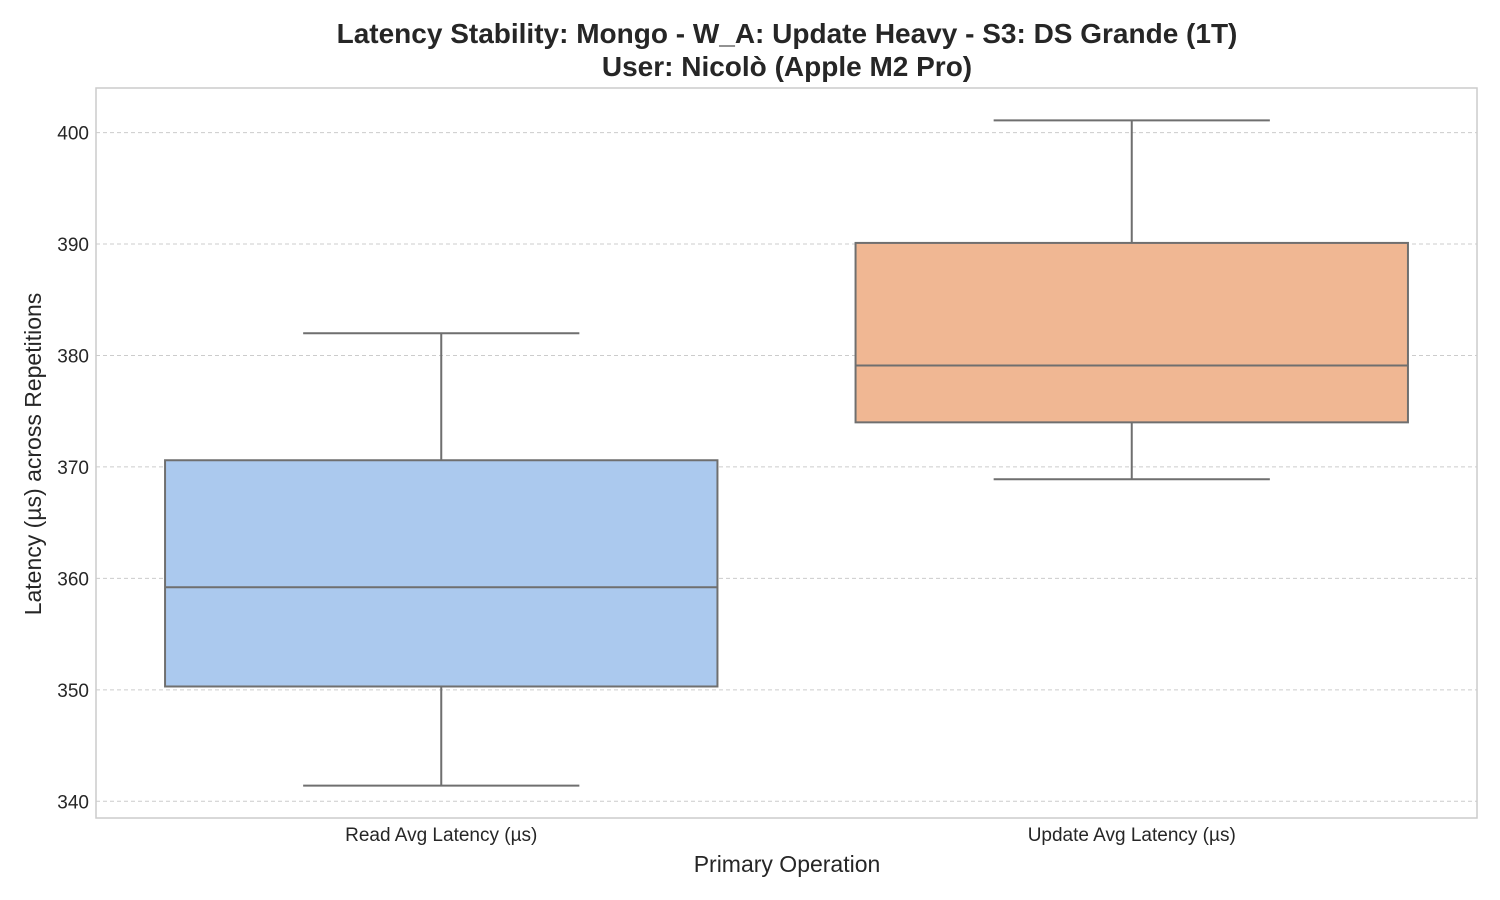 The image size is (1500, 900). Describe the element at coordinates (73, 356) in the screenshot. I see `y-tick-label: 380` at that location.